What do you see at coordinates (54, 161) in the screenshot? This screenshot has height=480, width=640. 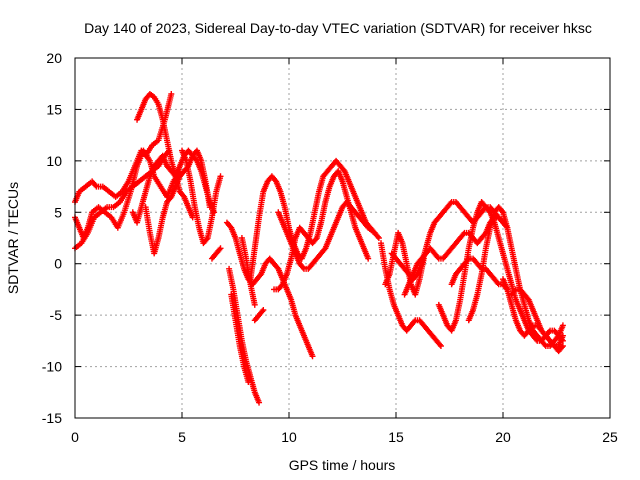 I see `y-tick-label: 10` at bounding box center [54, 161].